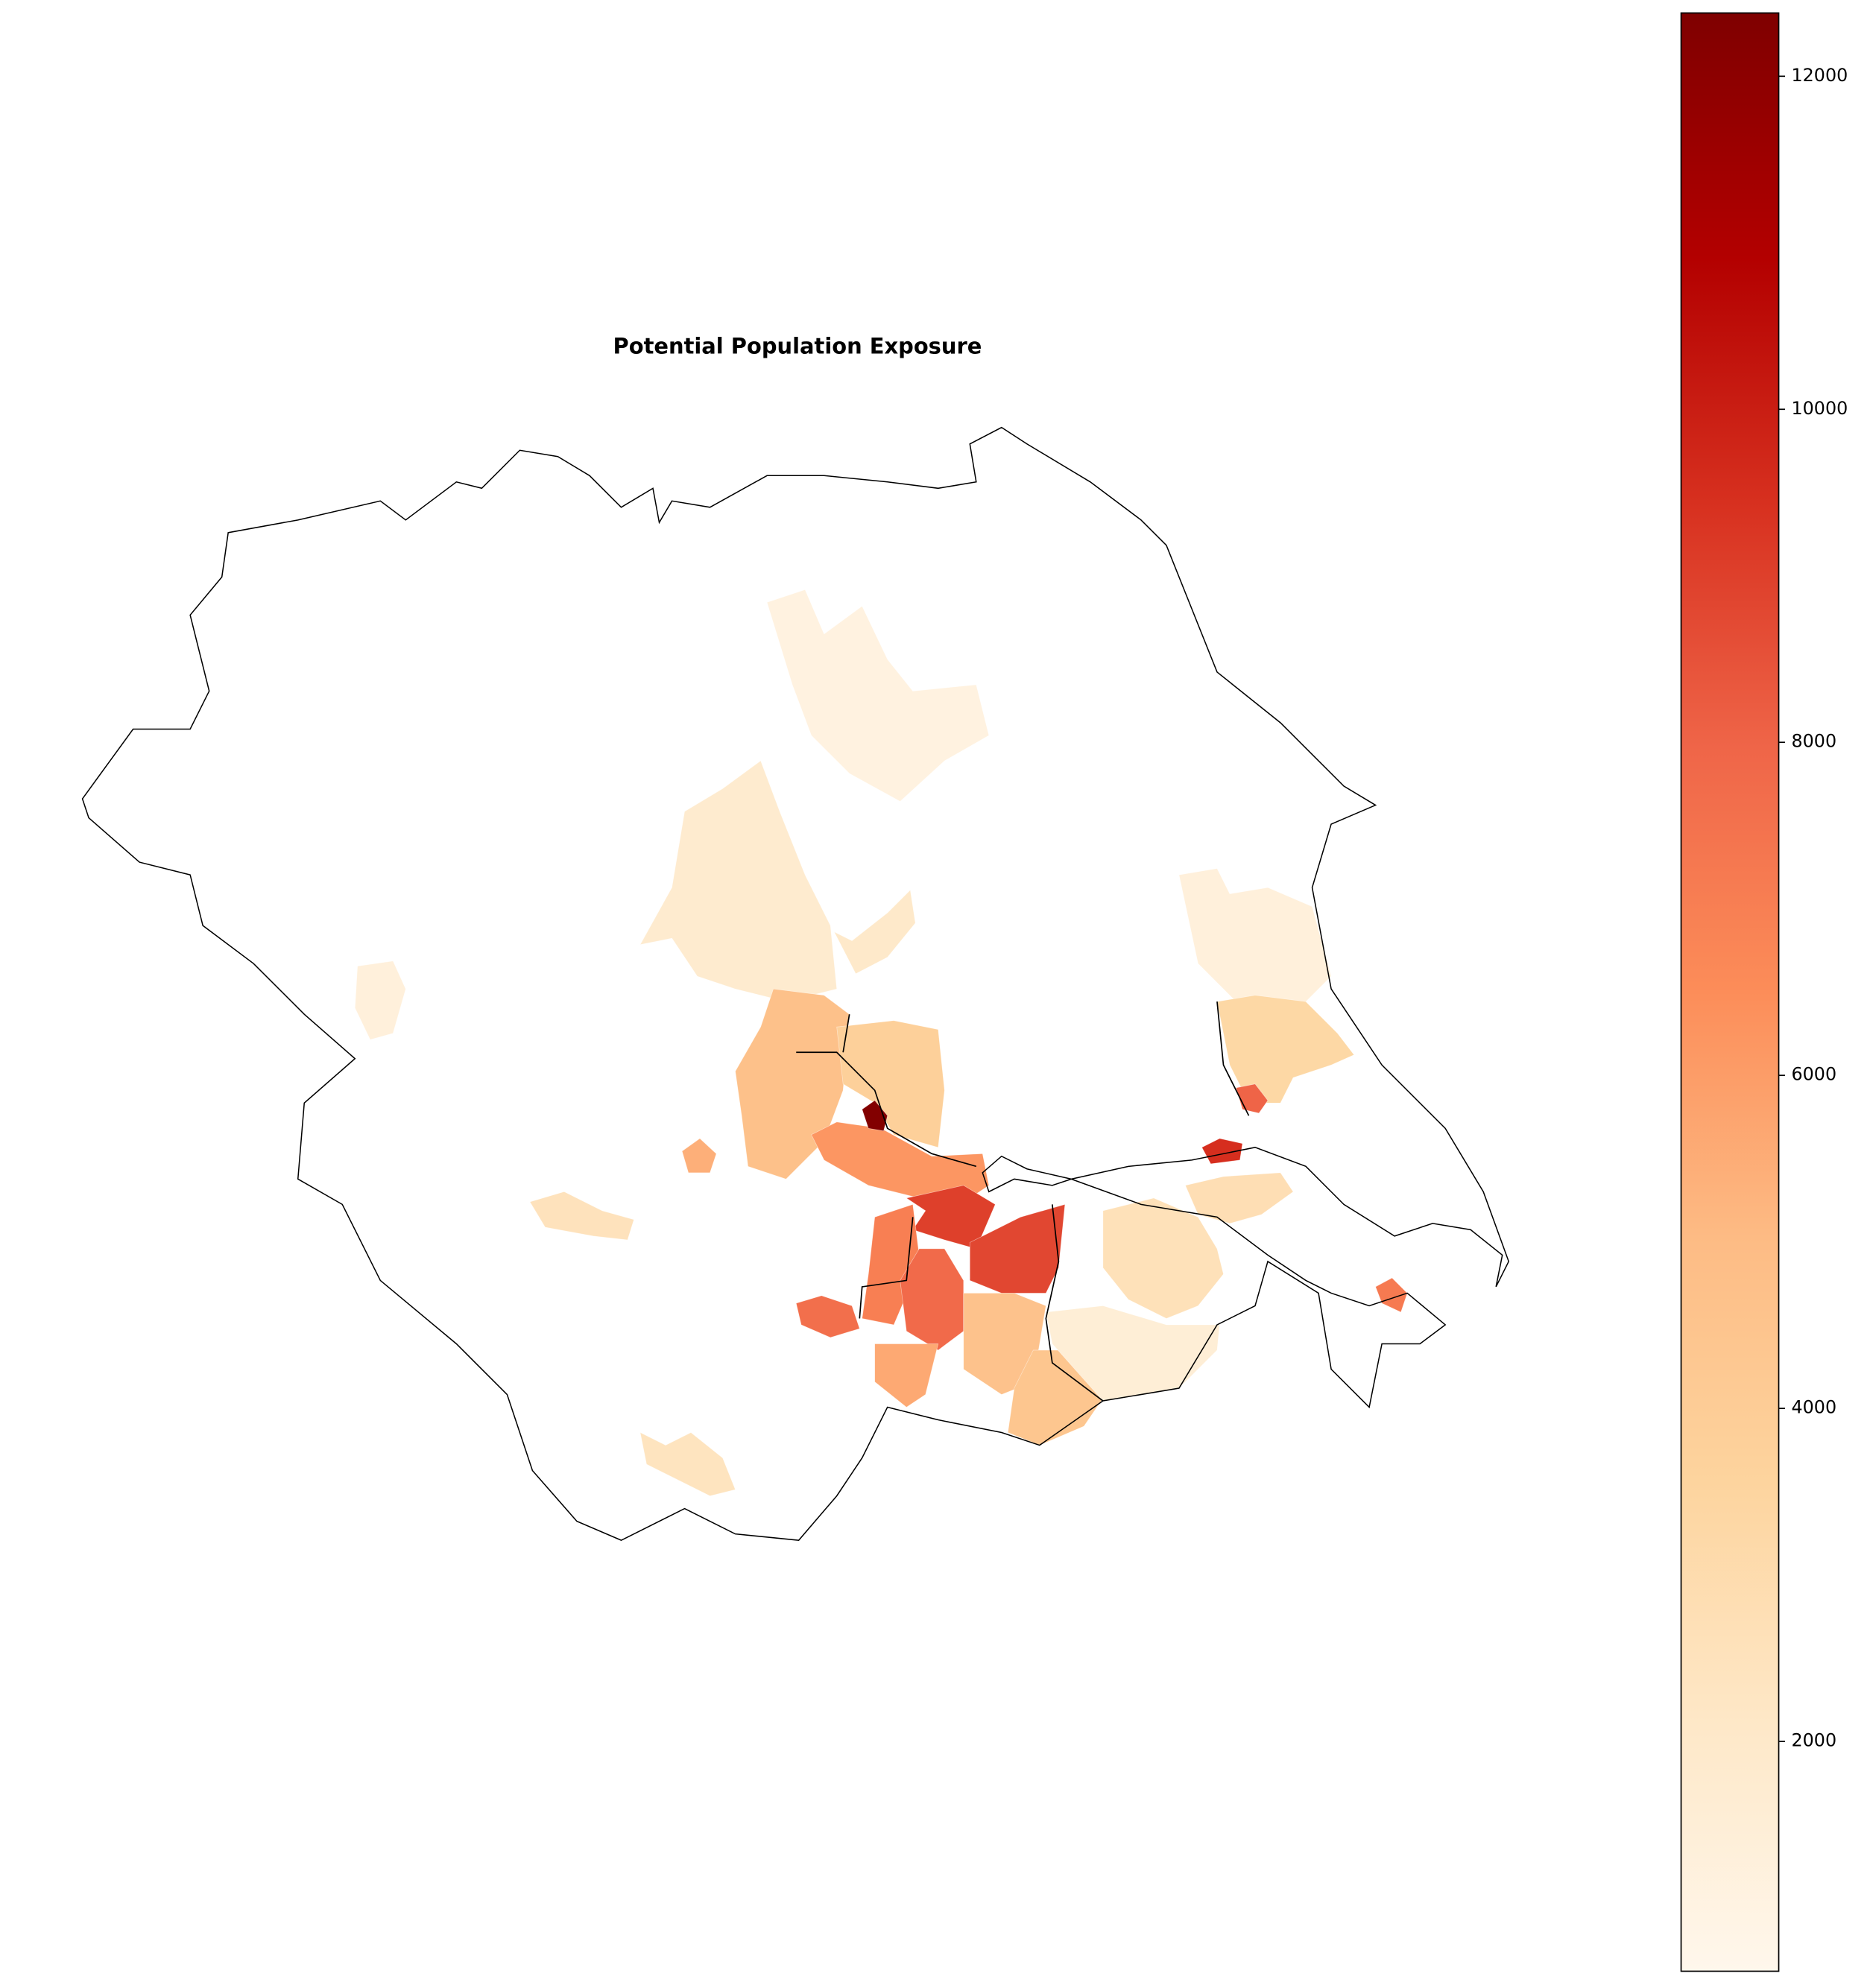 This screenshot has width=1870, height=1988. I want to click on colorbar-tick-label: 4000, so click(1815, 1407).